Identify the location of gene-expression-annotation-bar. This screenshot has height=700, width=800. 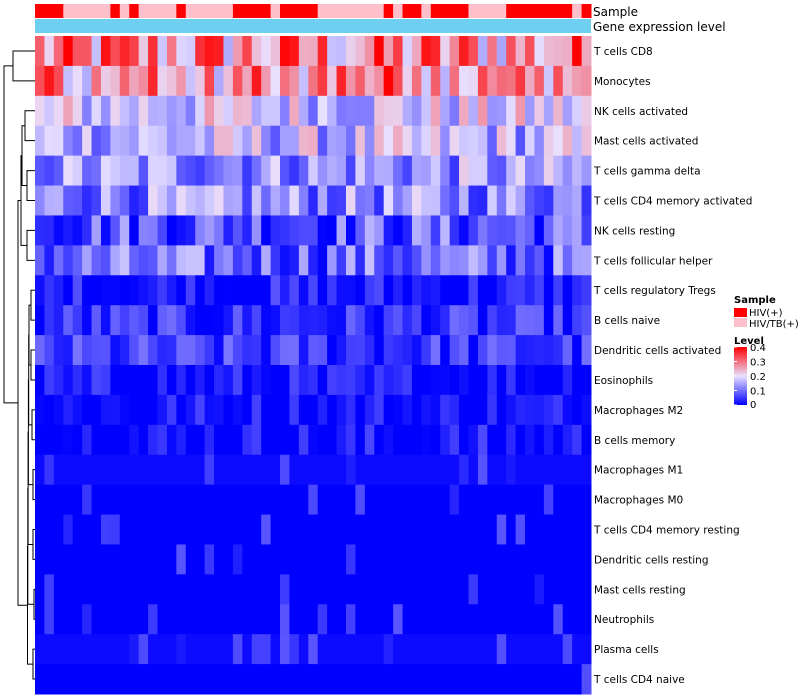
(313, 26).